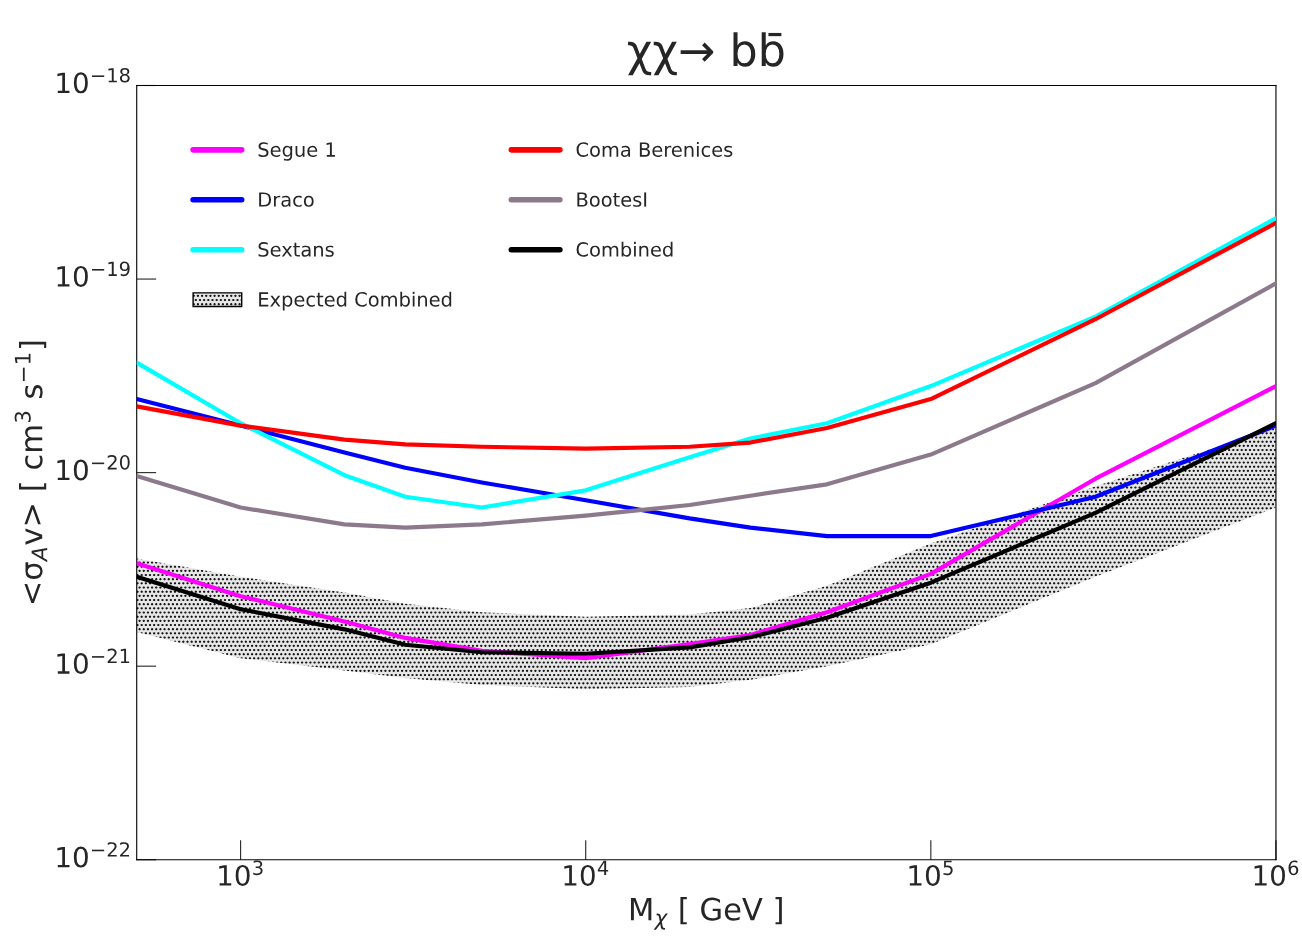  What do you see at coordinates (93, 80) in the screenshot?
I see `y-tick-label: 10$^{−18}$` at bounding box center [93, 80].